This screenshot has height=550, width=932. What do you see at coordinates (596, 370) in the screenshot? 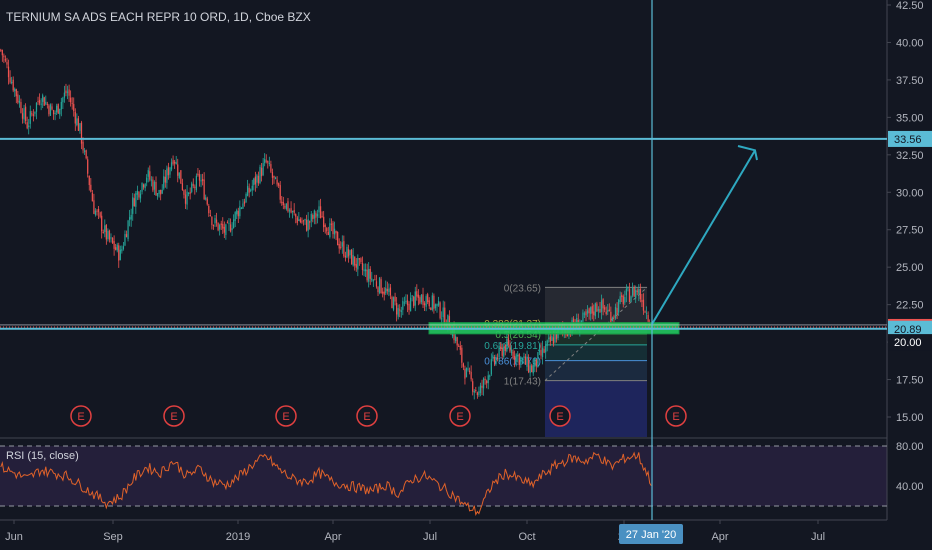
I see `fib-zone` at bounding box center [596, 370].